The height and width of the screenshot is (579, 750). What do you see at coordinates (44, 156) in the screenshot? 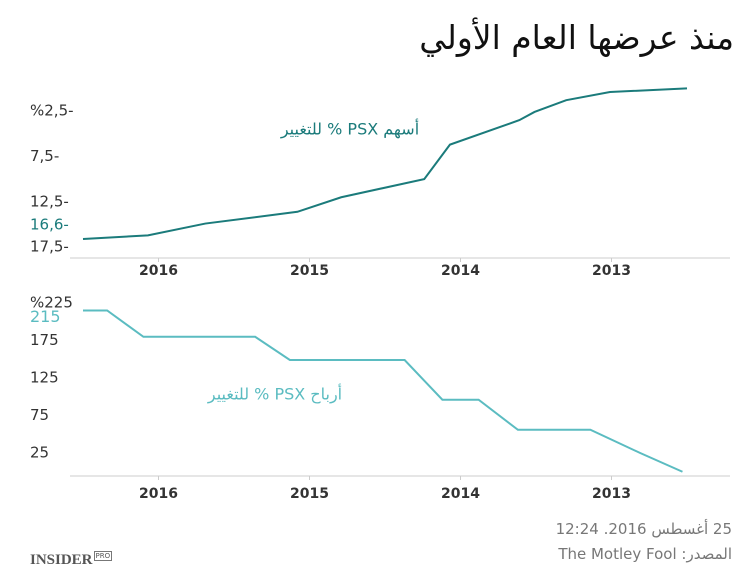
I see `y-tick-label: 7,5-` at bounding box center [44, 156].